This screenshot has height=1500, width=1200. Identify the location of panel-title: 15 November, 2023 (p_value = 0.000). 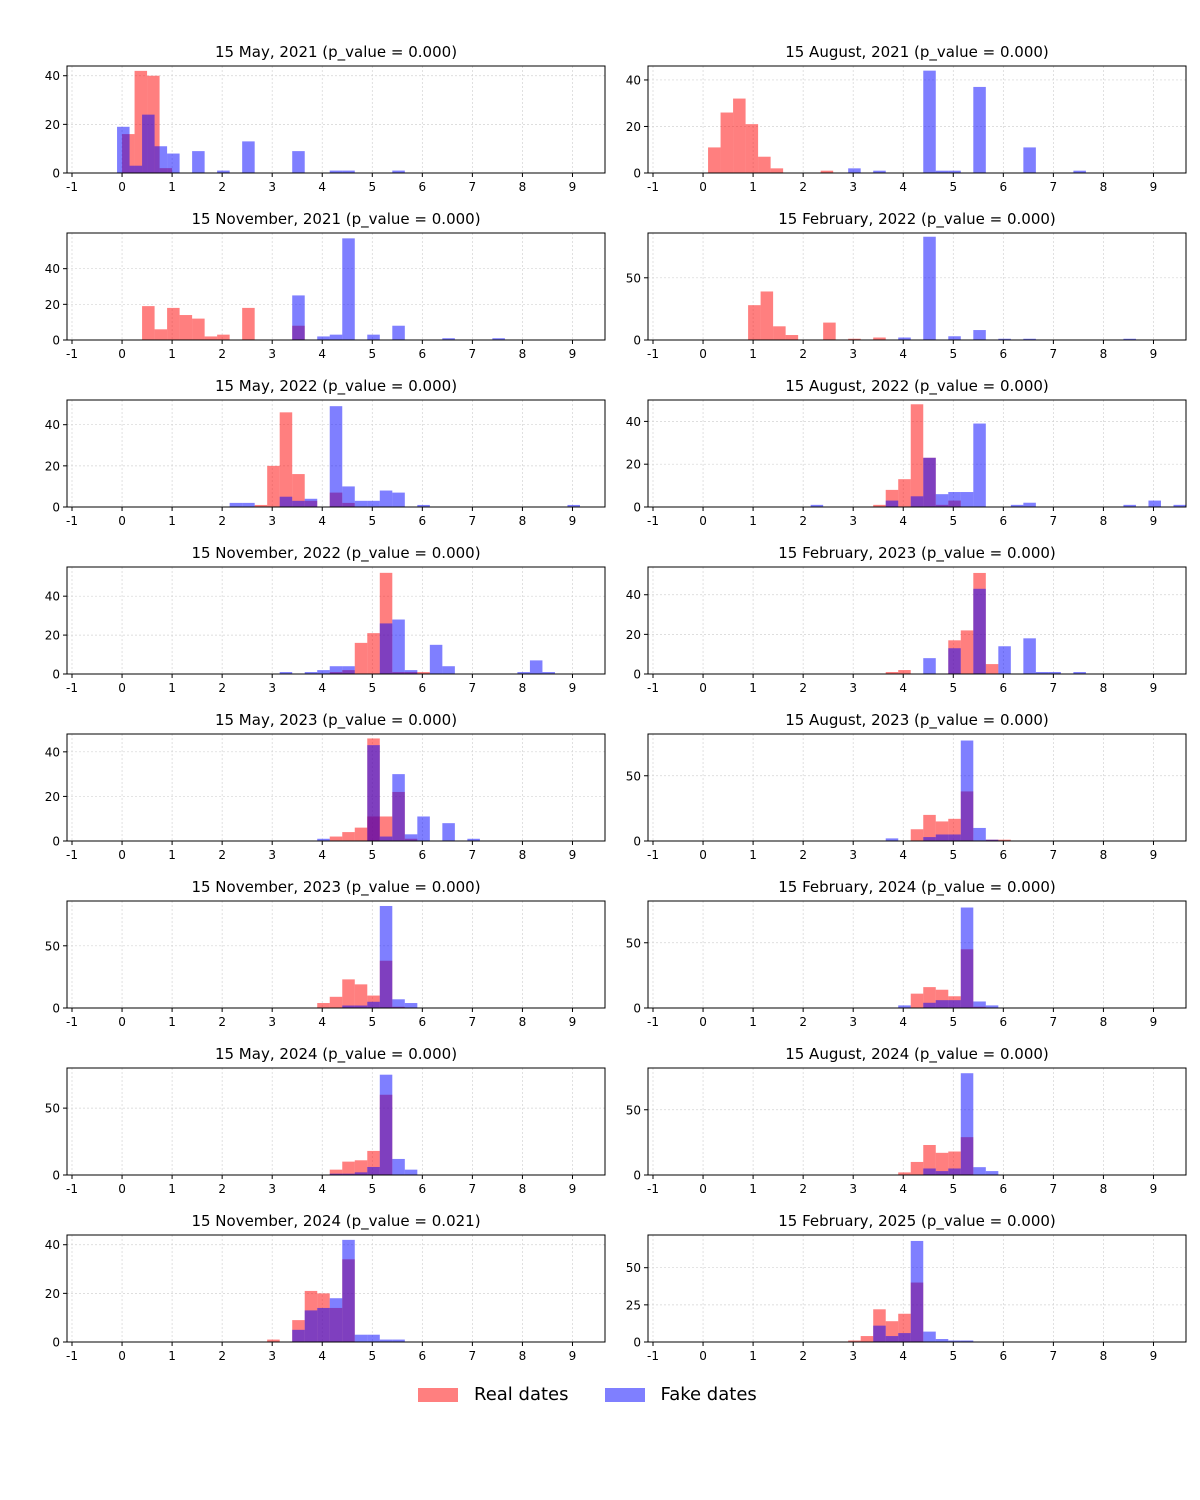
(335, 887).